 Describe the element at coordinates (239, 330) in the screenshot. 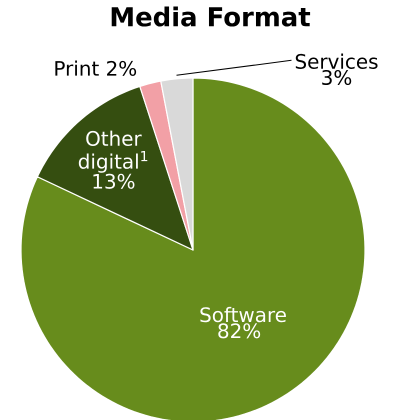

I see `data-label: 82%` at that location.